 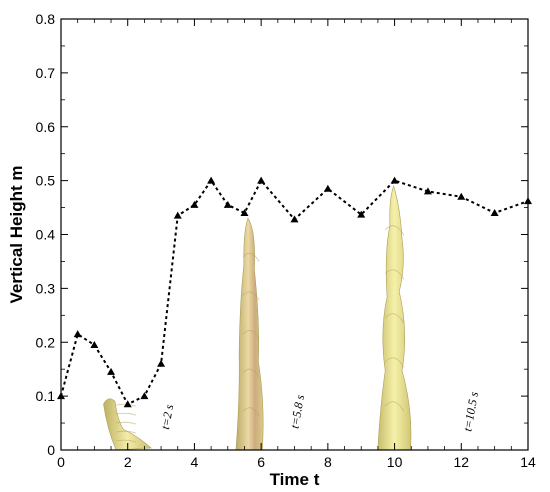 What do you see at coordinates (128, 462) in the screenshot?
I see `x-tick-label: 2` at bounding box center [128, 462].